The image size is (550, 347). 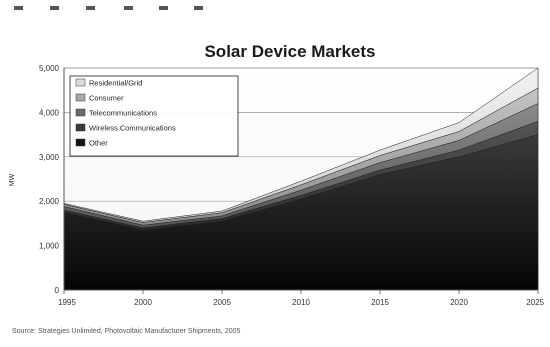 What do you see at coordinates (49, 112) in the screenshot?
I see `y-tick-label-4: 4,000` at bounding box center [49, 112].